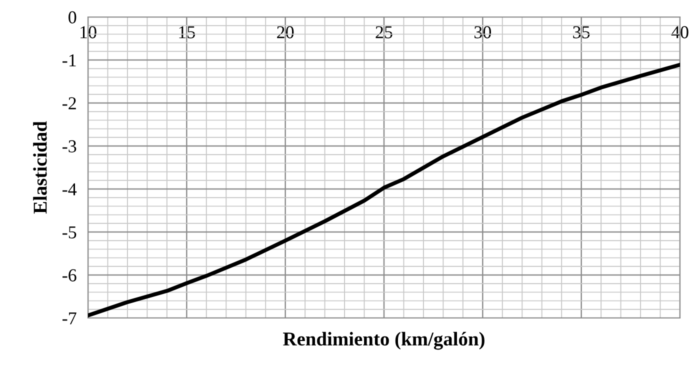  I want to click on y-tick-label: -5, so click(69, 232).